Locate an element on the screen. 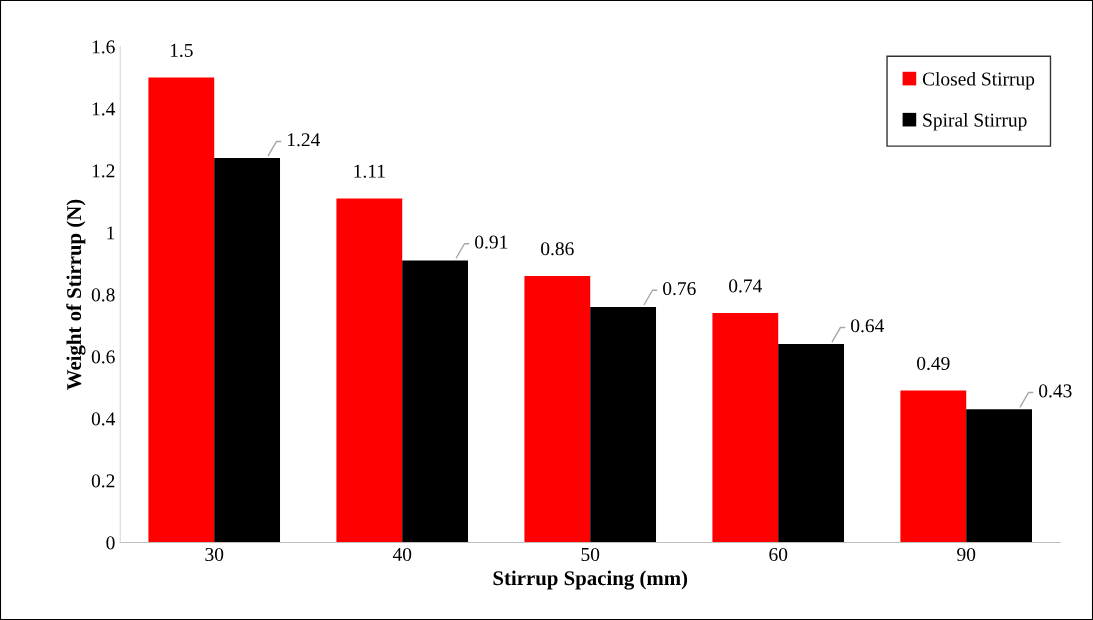 This screenshot has width=1093, height=620. y-axis-title: Weight of Stirrup (N) is located at coordinates (76, 294).